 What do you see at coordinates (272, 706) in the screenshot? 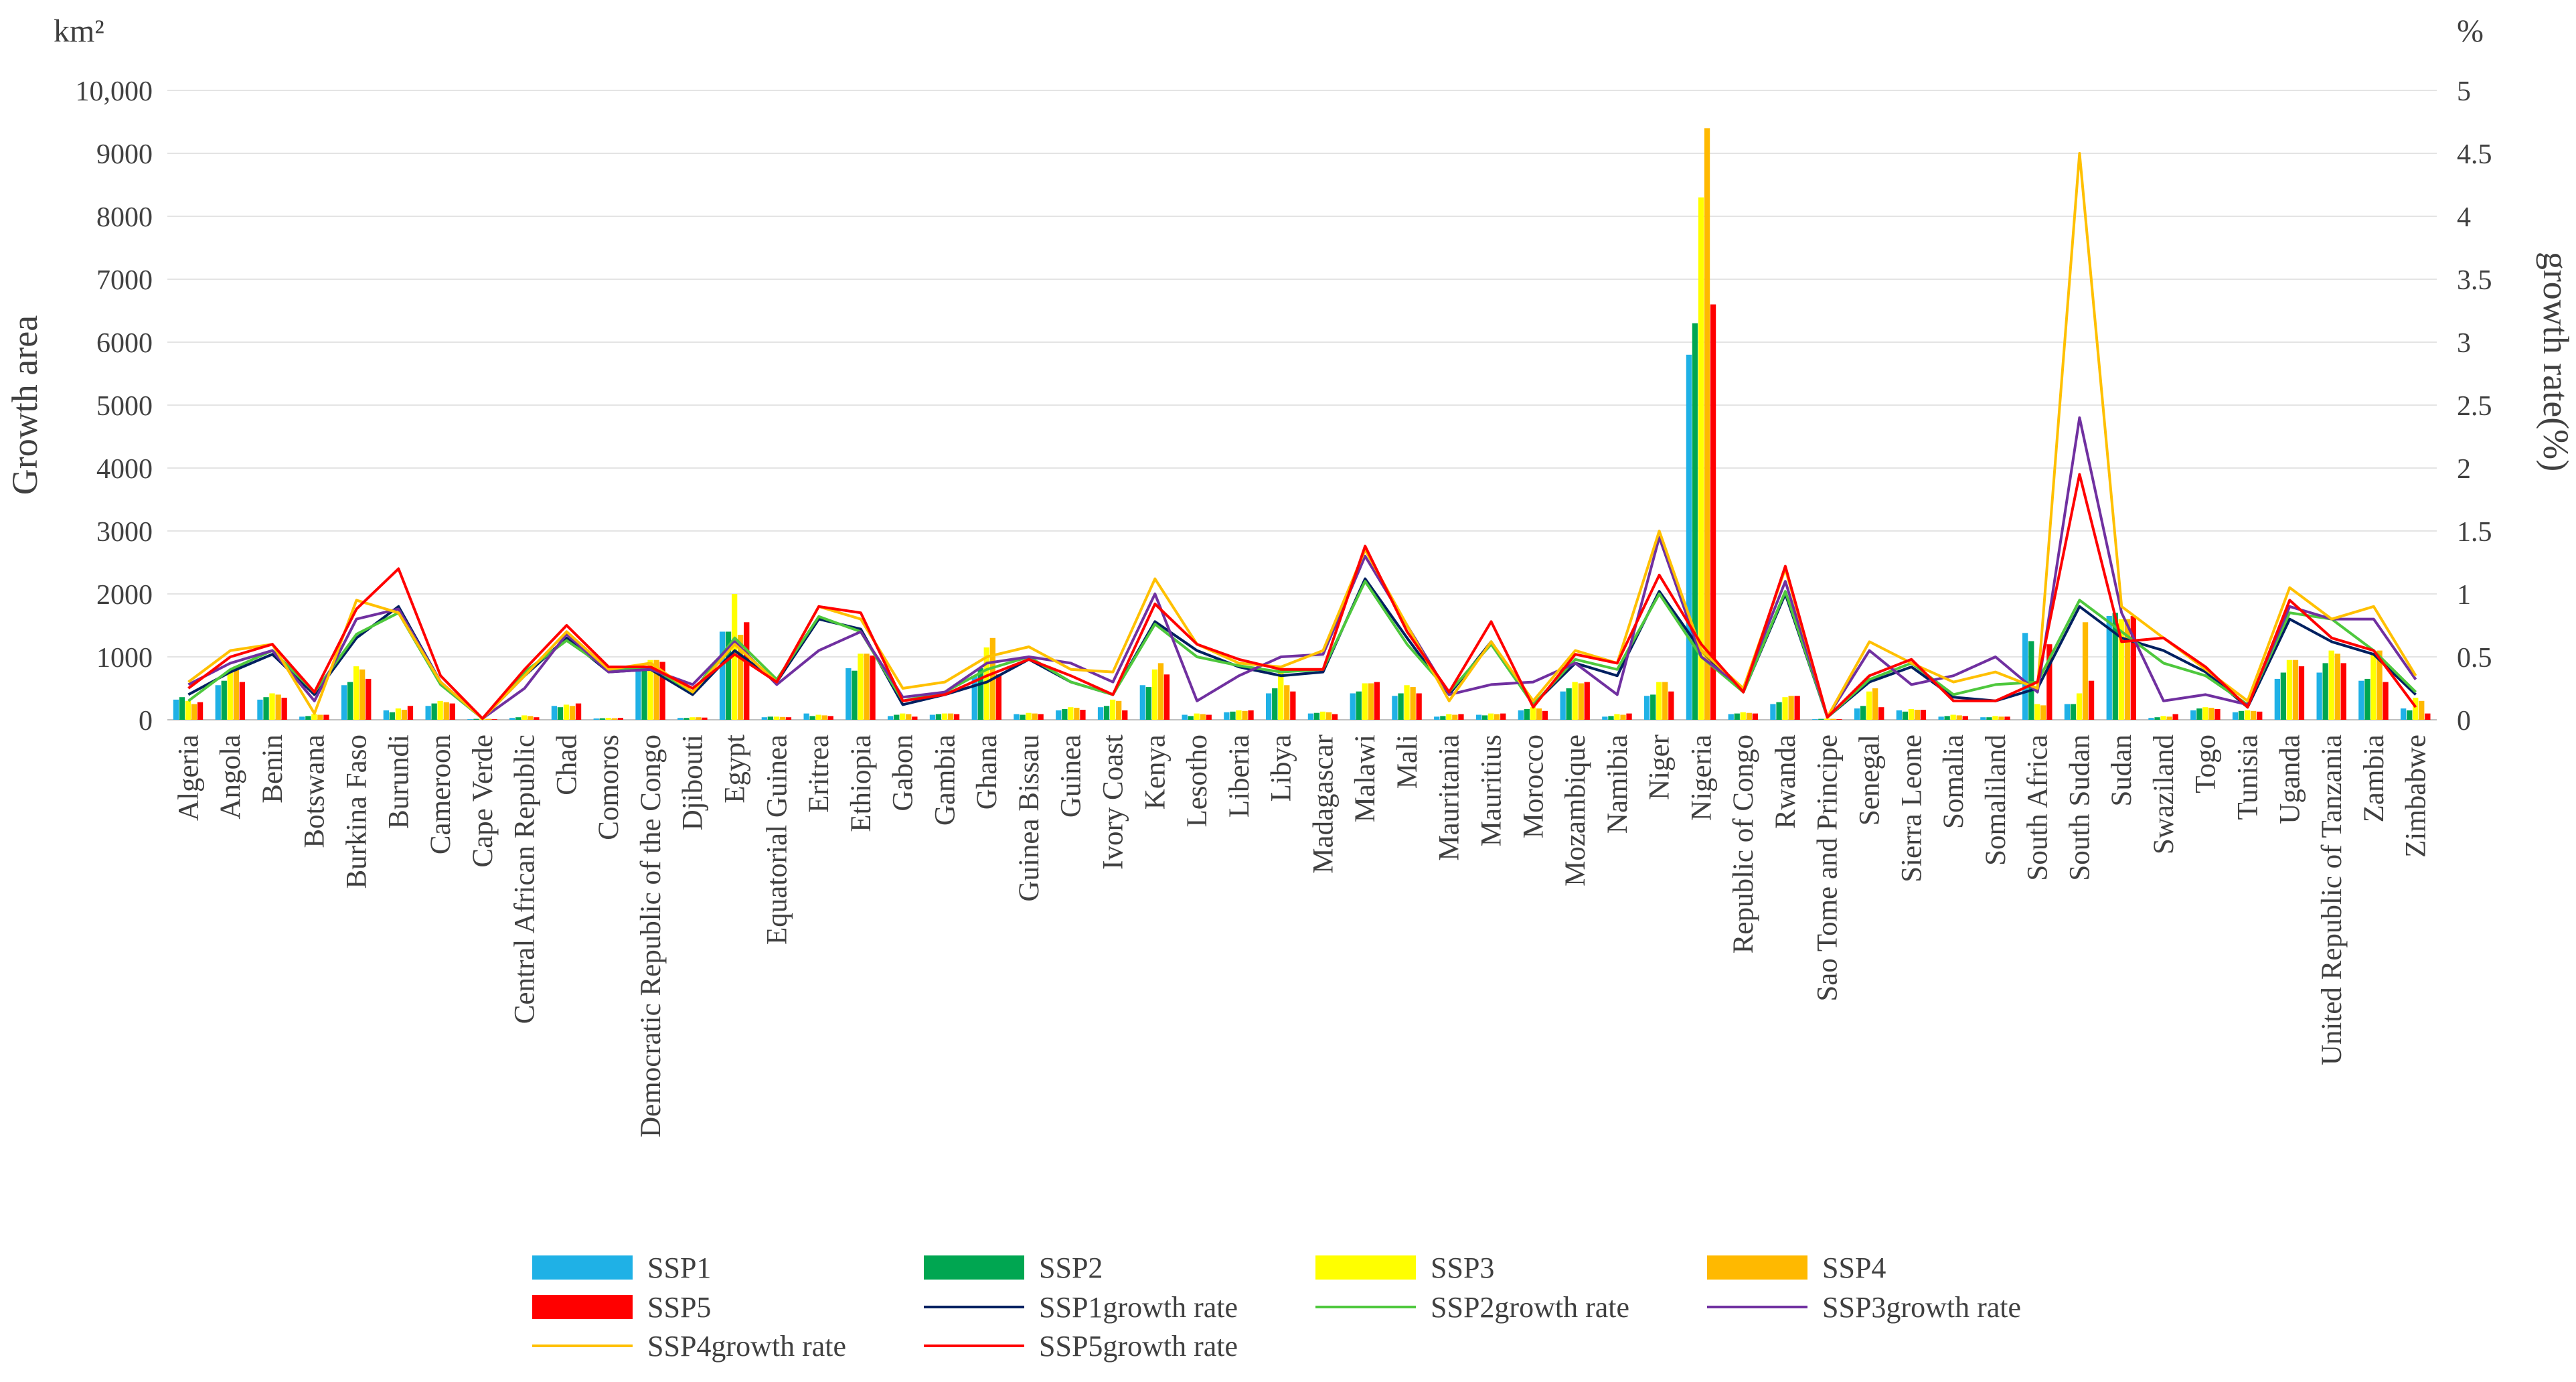
I see `bar-ssp3-benin` at bounding box center [272, 706].